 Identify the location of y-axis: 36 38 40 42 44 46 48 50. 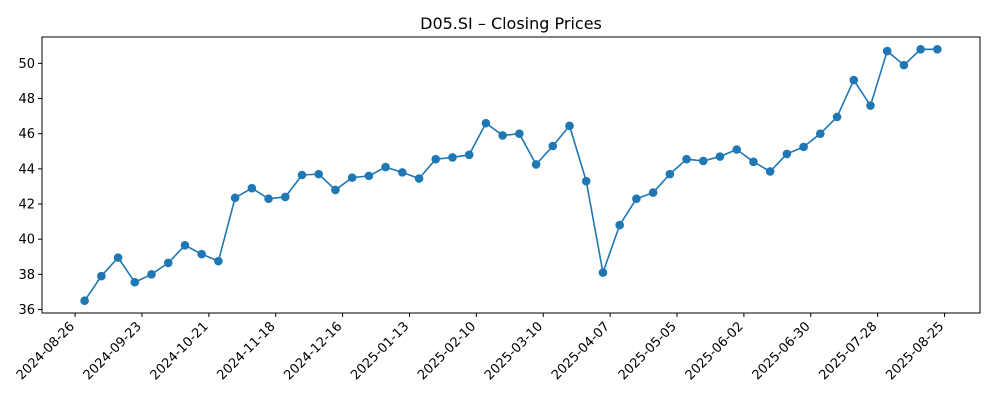
(30, 187).